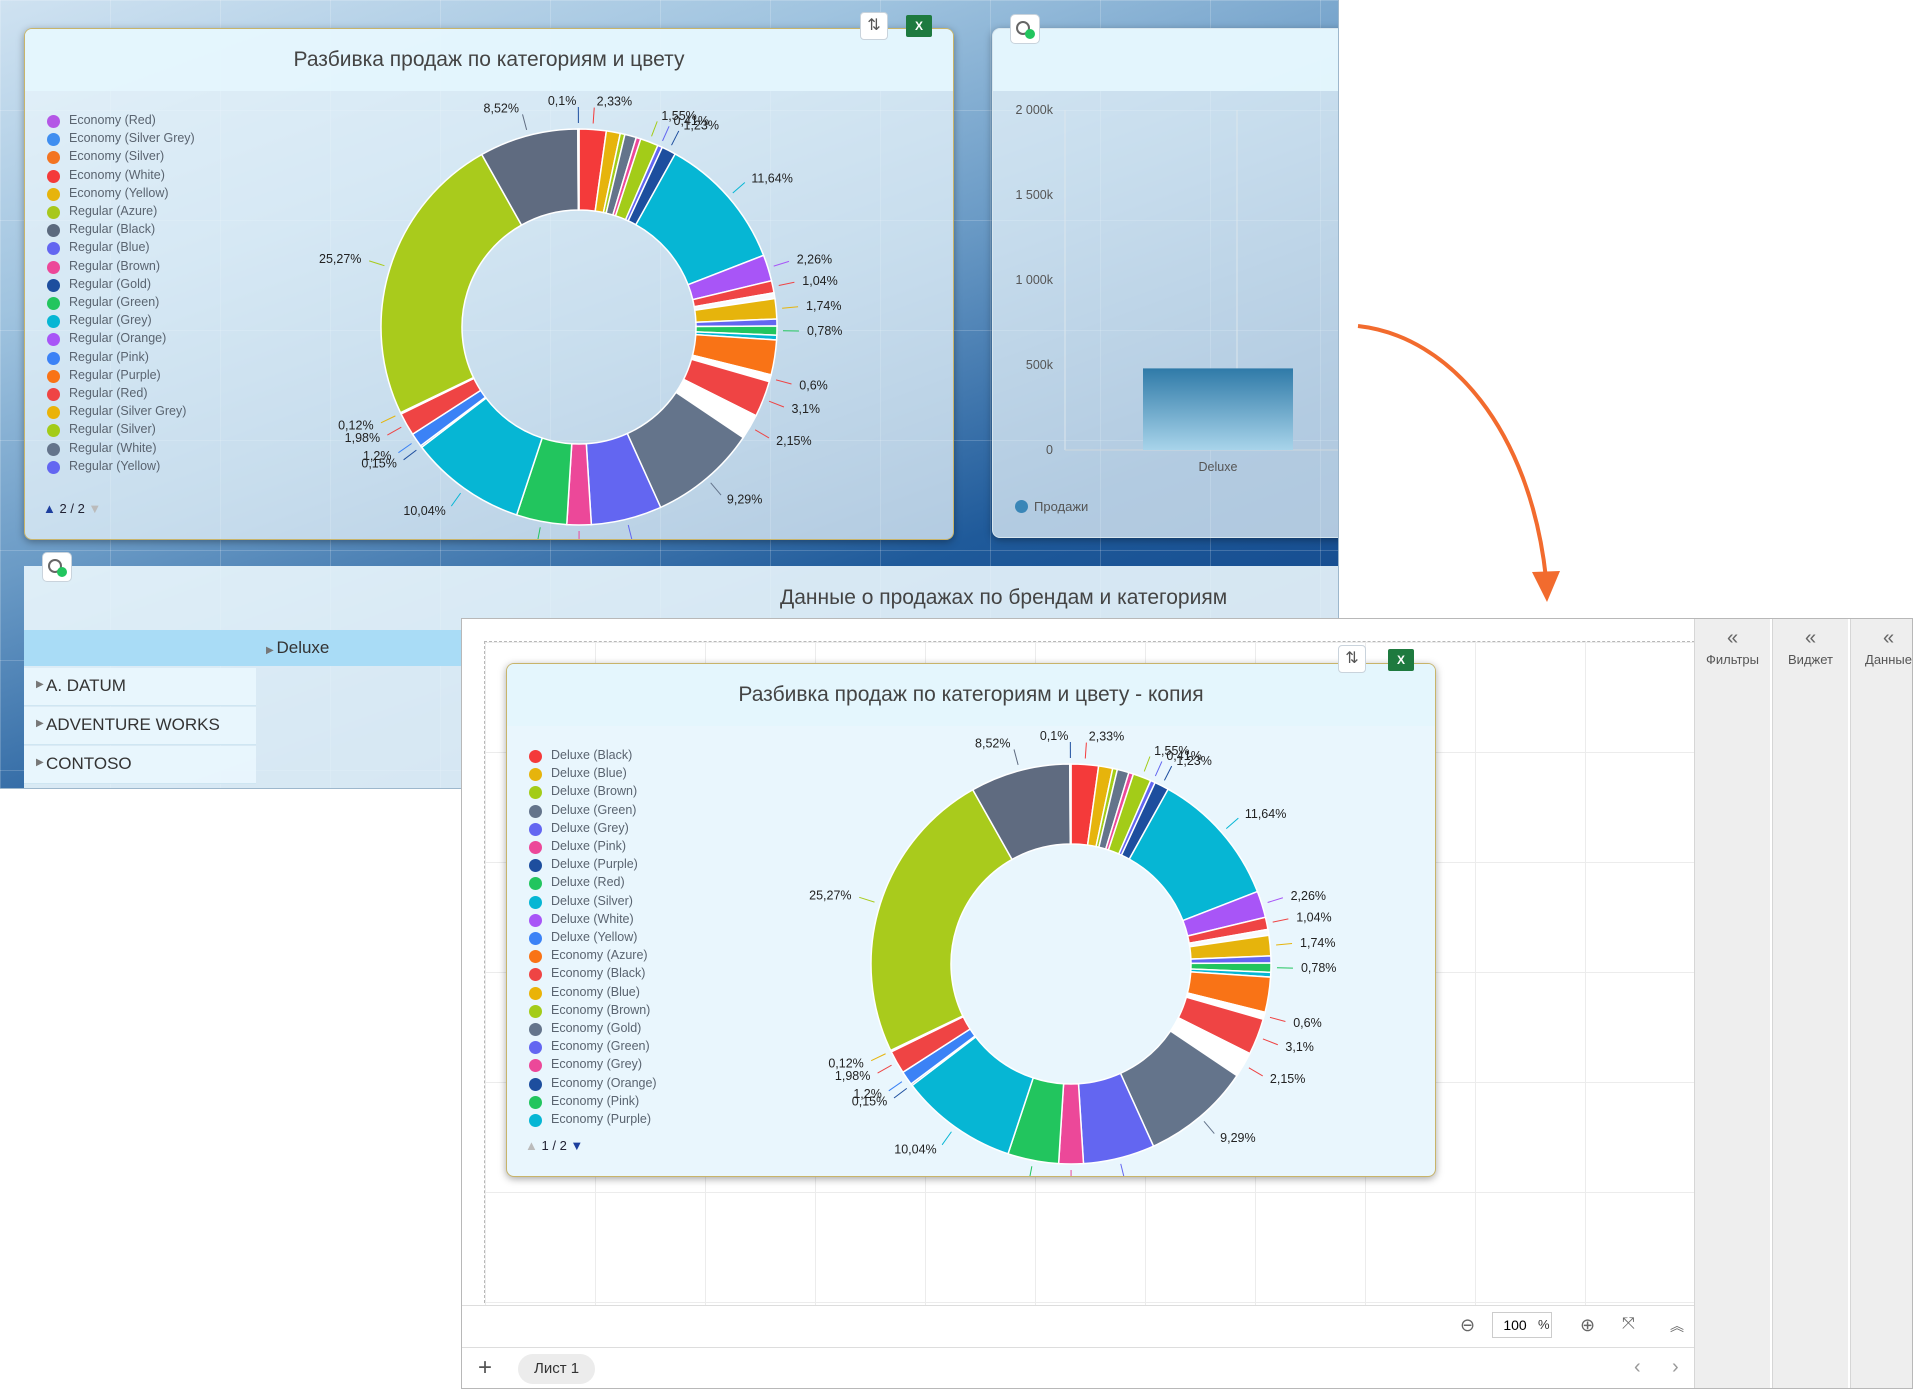 This screenshot has width=1914, height=1390. What do you see at coordinates (1732, 659) in the screenshot?
I see `side-panel-label: Фильтры` at bounding box center [1732, 659].